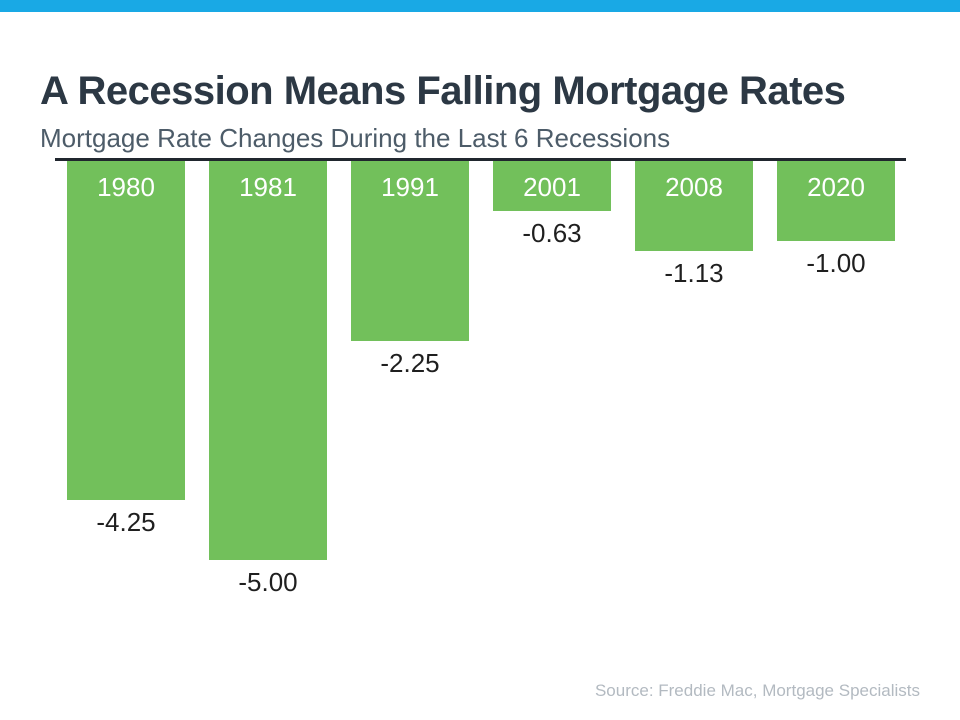  I want to click on x-axis-line, so click(480, 159).